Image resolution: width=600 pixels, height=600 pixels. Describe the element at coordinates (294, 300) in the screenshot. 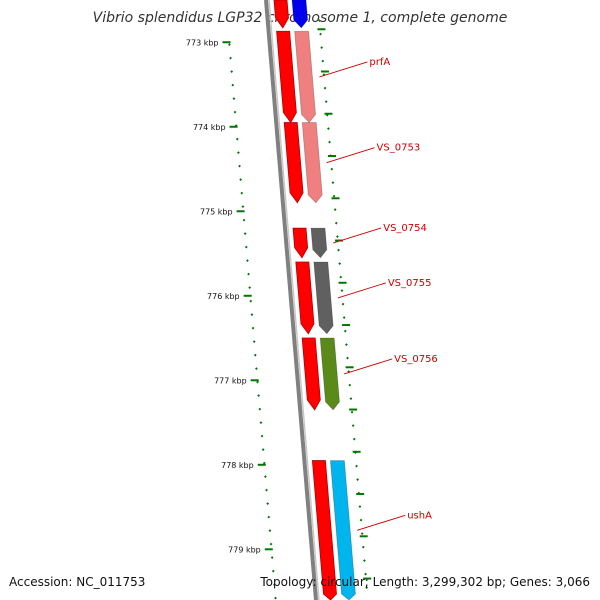

I see `backbone-highlight` at that location.